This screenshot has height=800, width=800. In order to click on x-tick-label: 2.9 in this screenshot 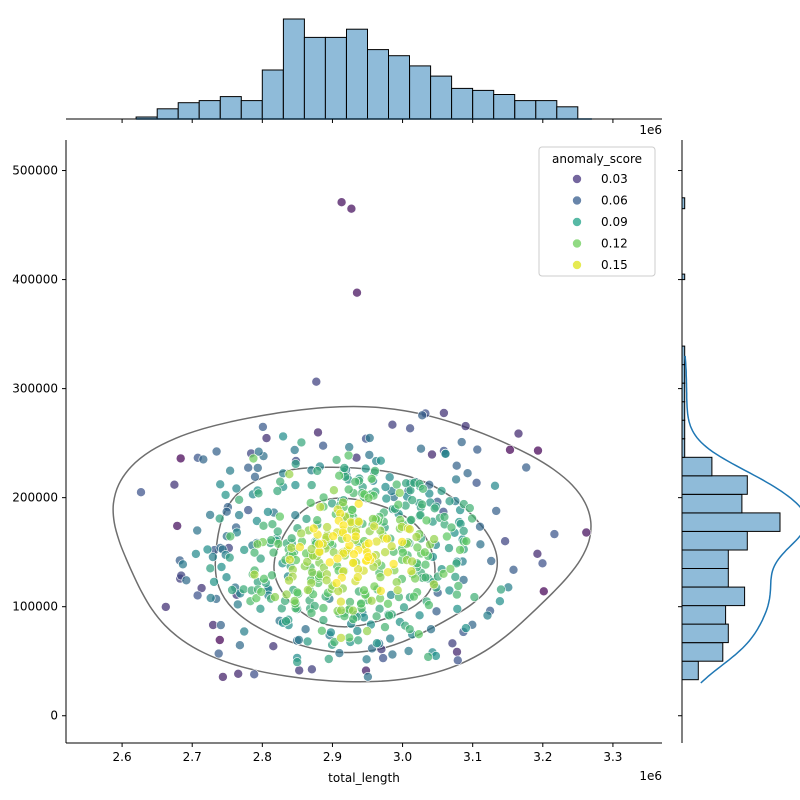, I will do `click(332, 757)`.